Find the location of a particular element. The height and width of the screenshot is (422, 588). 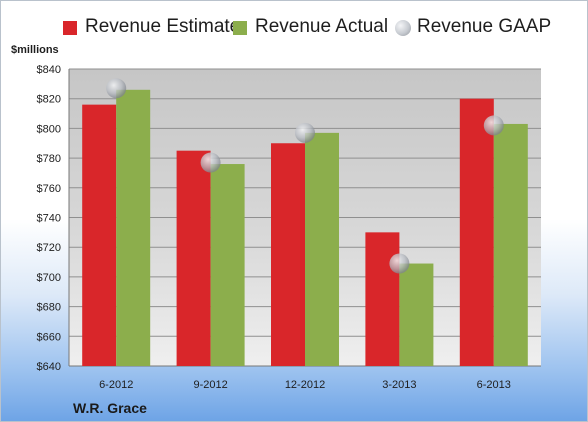

y-tick-label: $720 is located at coordinates (49, 248).